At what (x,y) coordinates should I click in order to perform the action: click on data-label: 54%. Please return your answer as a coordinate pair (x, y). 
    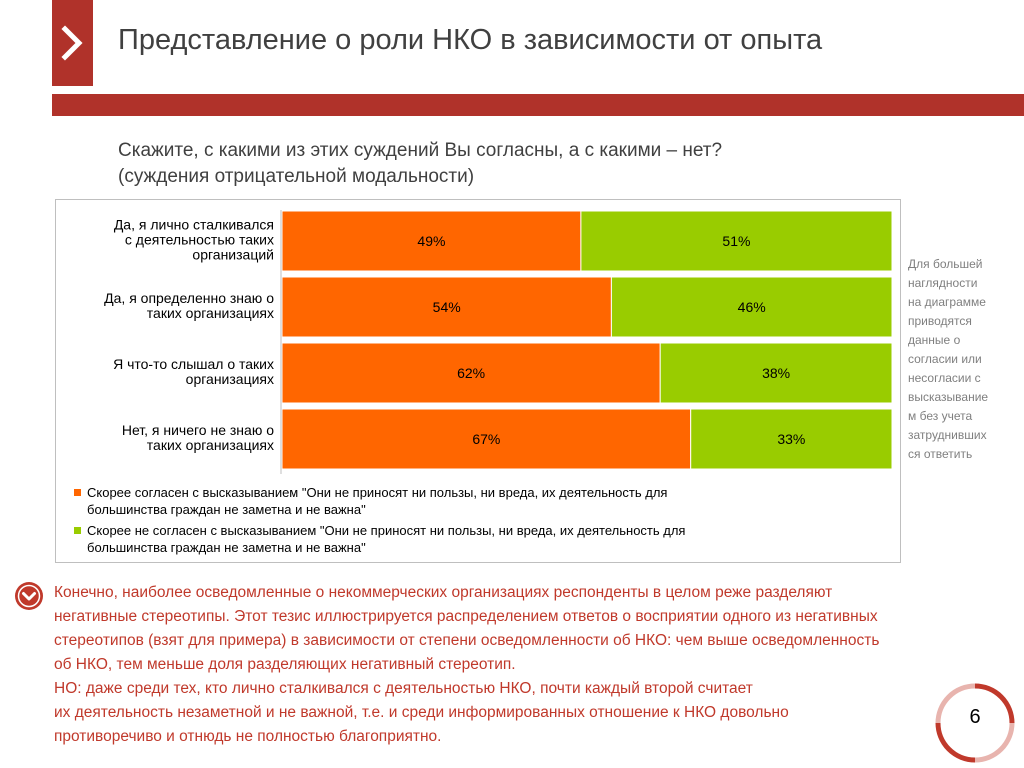
    Looking at the image, I should click on (447, 307).